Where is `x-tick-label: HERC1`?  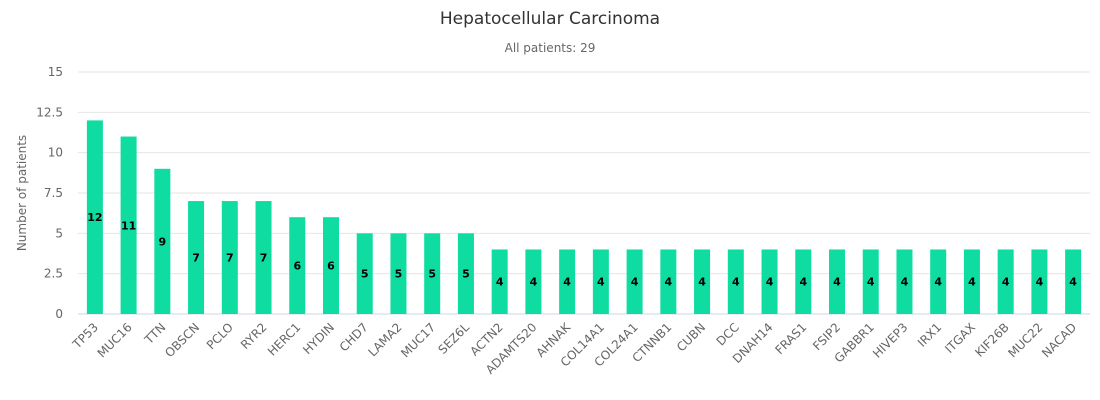
x-tick-label: HERC1 is located at coordinates (284, 339).